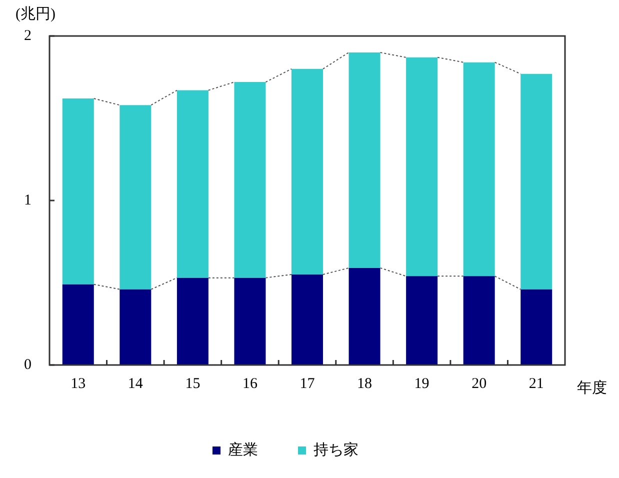  I want to click on x-tick-label: 16, so click(250, 384).